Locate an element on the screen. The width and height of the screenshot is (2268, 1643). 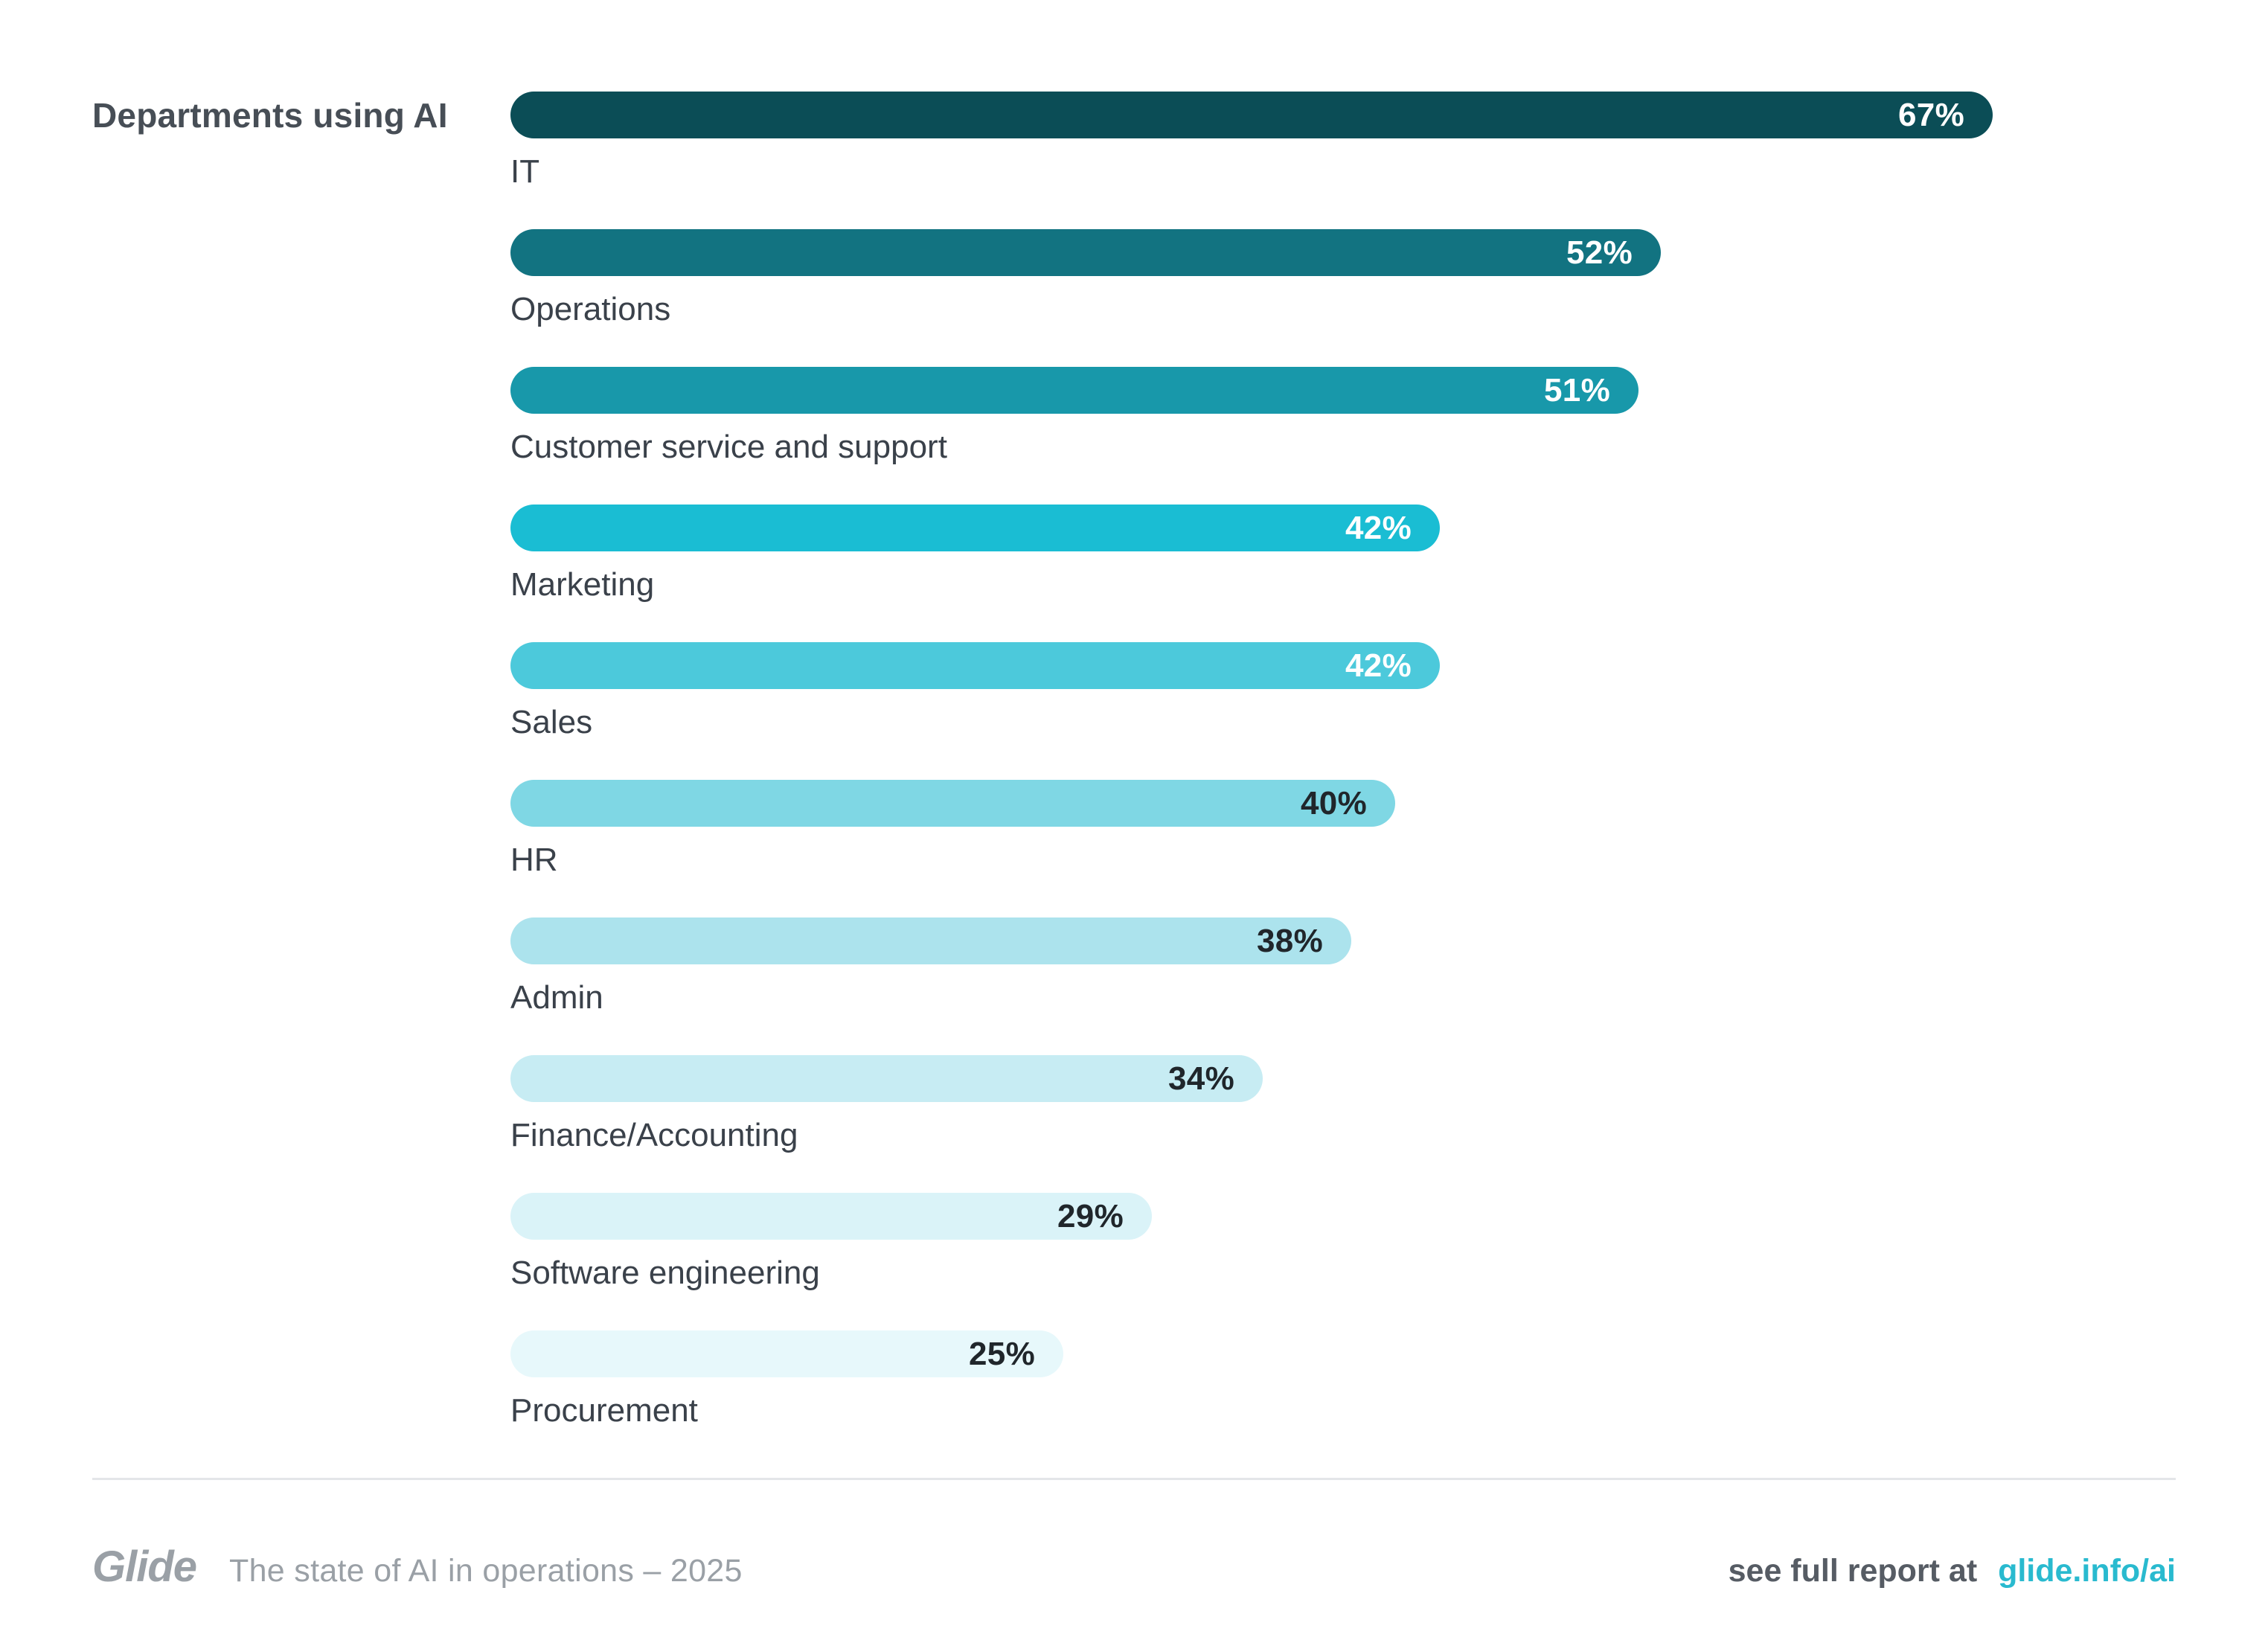
footer-tagline: The state of AI in operations – 2025 is located at coordinates (486, 1571).